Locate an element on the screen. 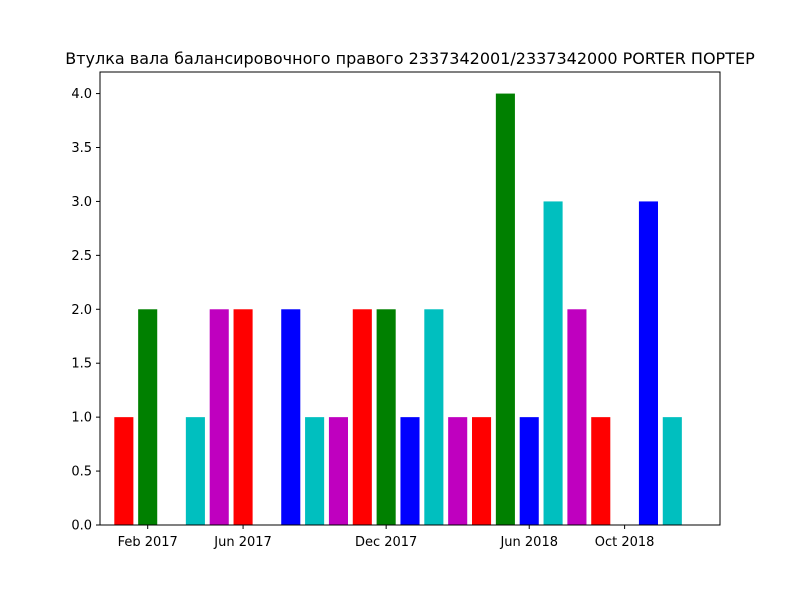 The height and width of the screenshot is (600, 800). x-tick-label: Oct 2018 is located at coordinates (625, 542).